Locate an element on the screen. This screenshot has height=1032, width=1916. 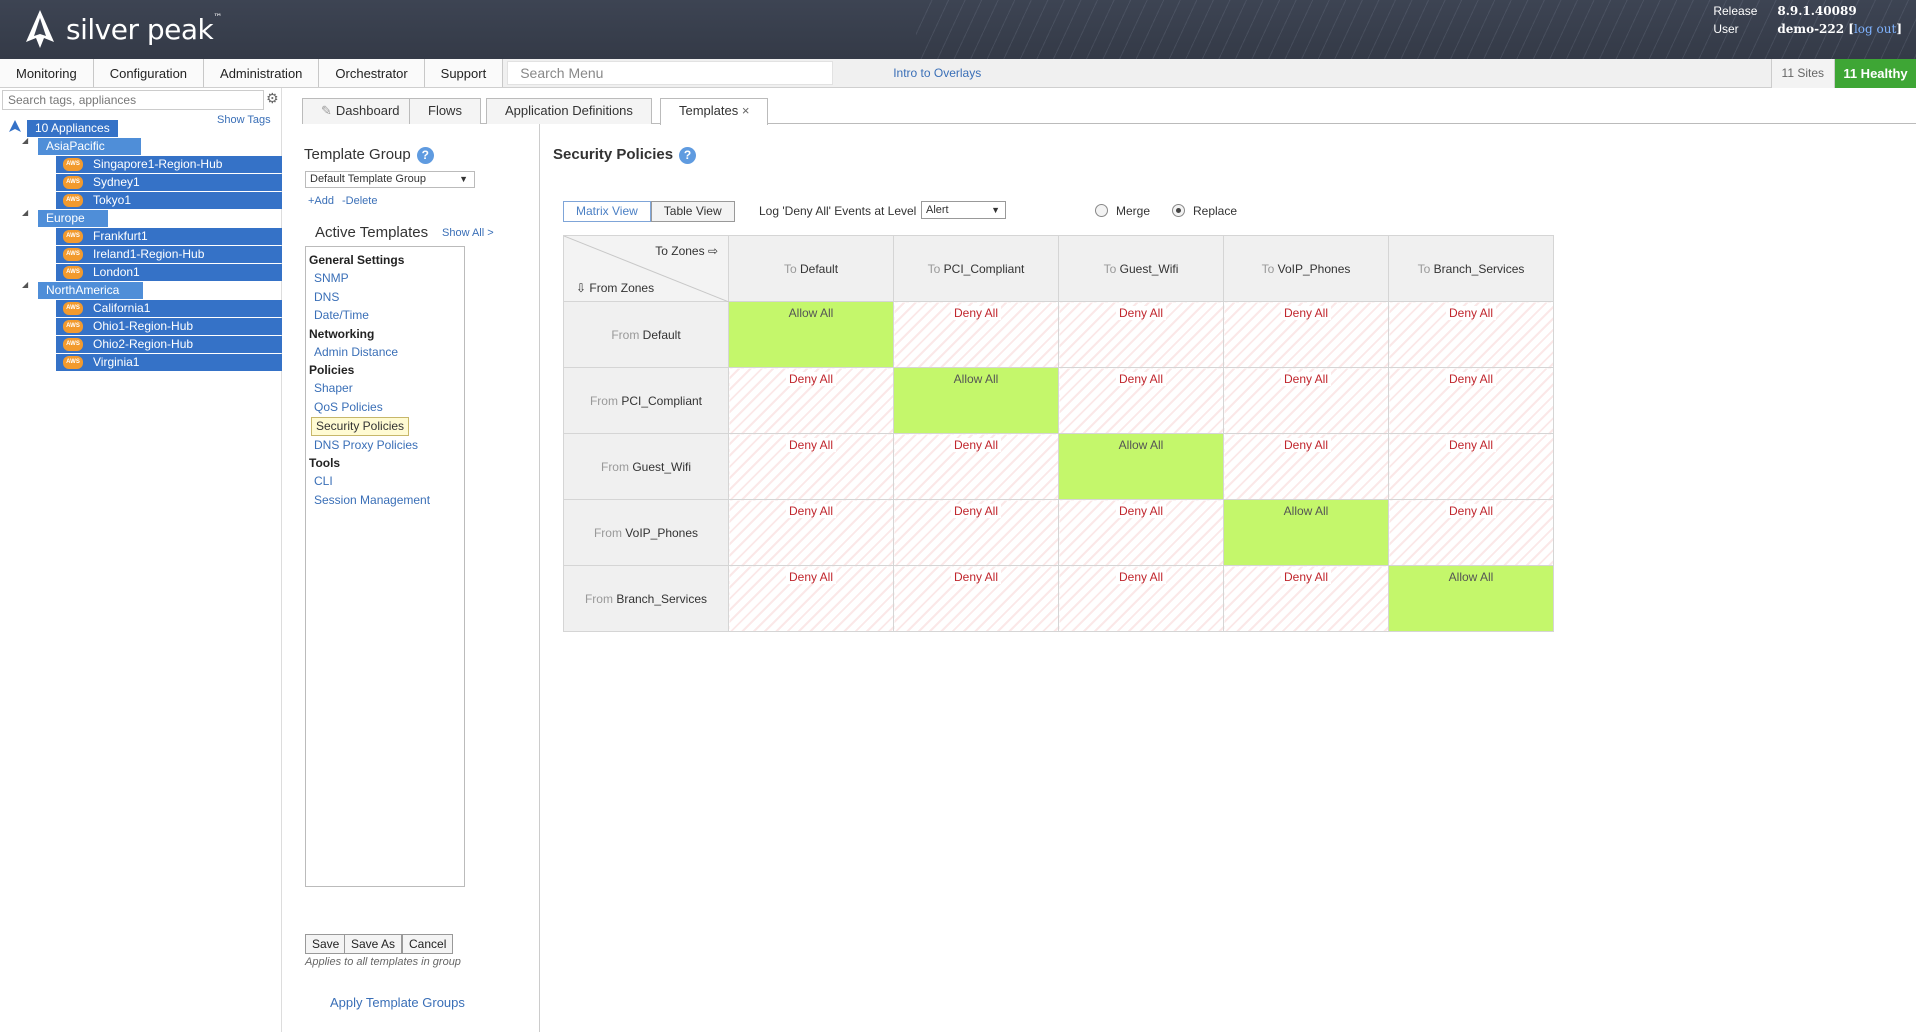
arrow-down-icon: ⇩ is located at coordinates (581, 288).